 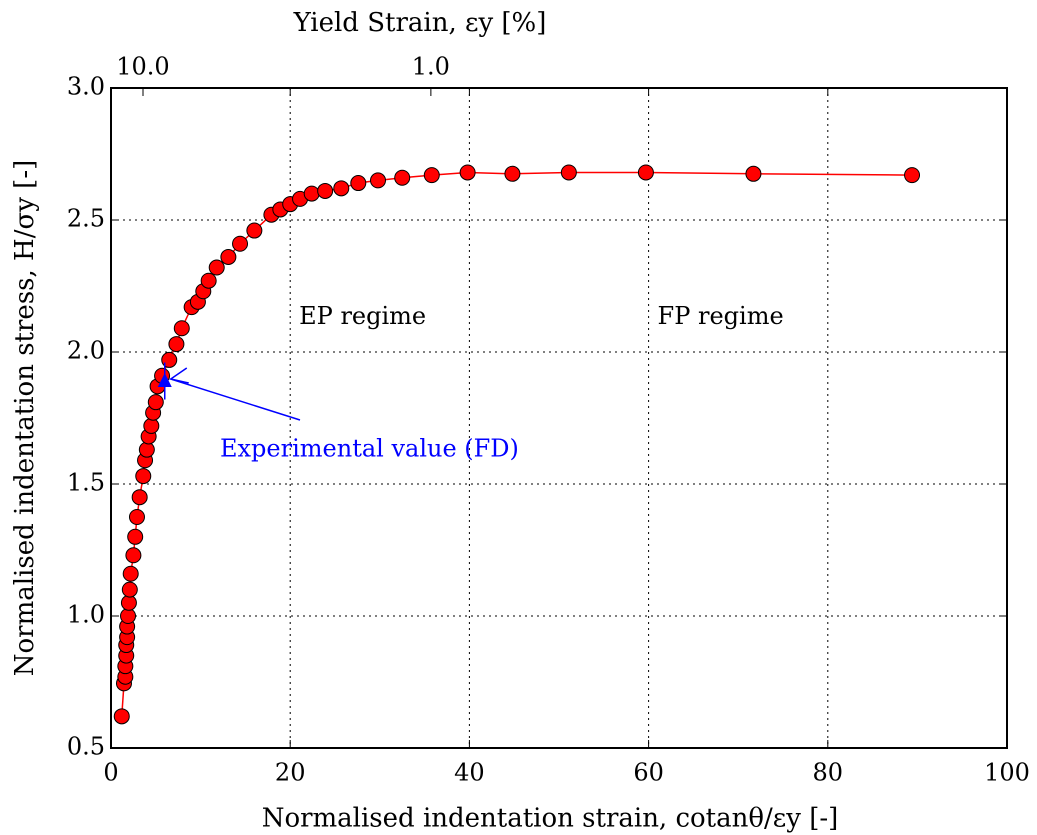 I want to click on annotation: Experimental value (FD), so click(x=369, y=449).